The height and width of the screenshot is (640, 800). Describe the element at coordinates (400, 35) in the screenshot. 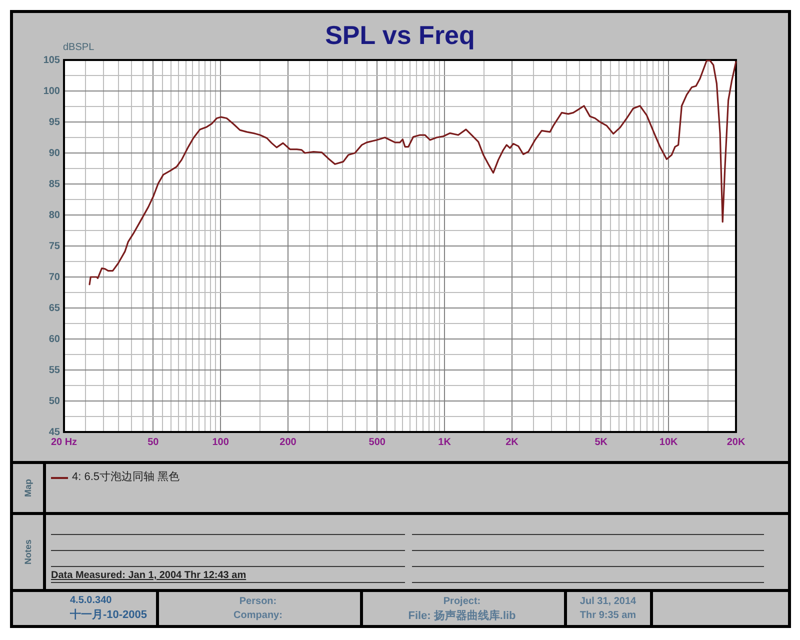

I see `chart-title: SPL vs Freq` at that location.